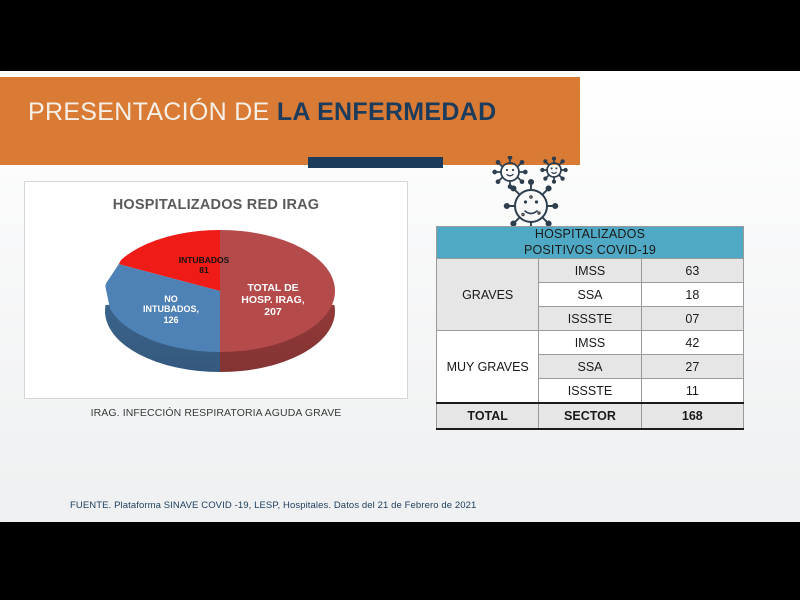 The image size is (800, 600). Describe the element at coordinates (530, 194) in the screenshot. I see `coronavirus-icon` at that location.